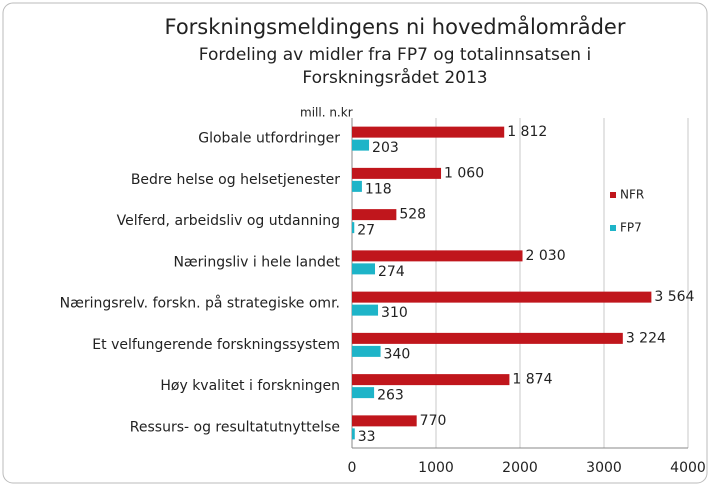 This screenshot has height=486, width=710. Describe the element at coordinates (394, 26) in the screenshot. I see `chart-title: Forskningsmeldingens ni hovedmålområder` at that location.